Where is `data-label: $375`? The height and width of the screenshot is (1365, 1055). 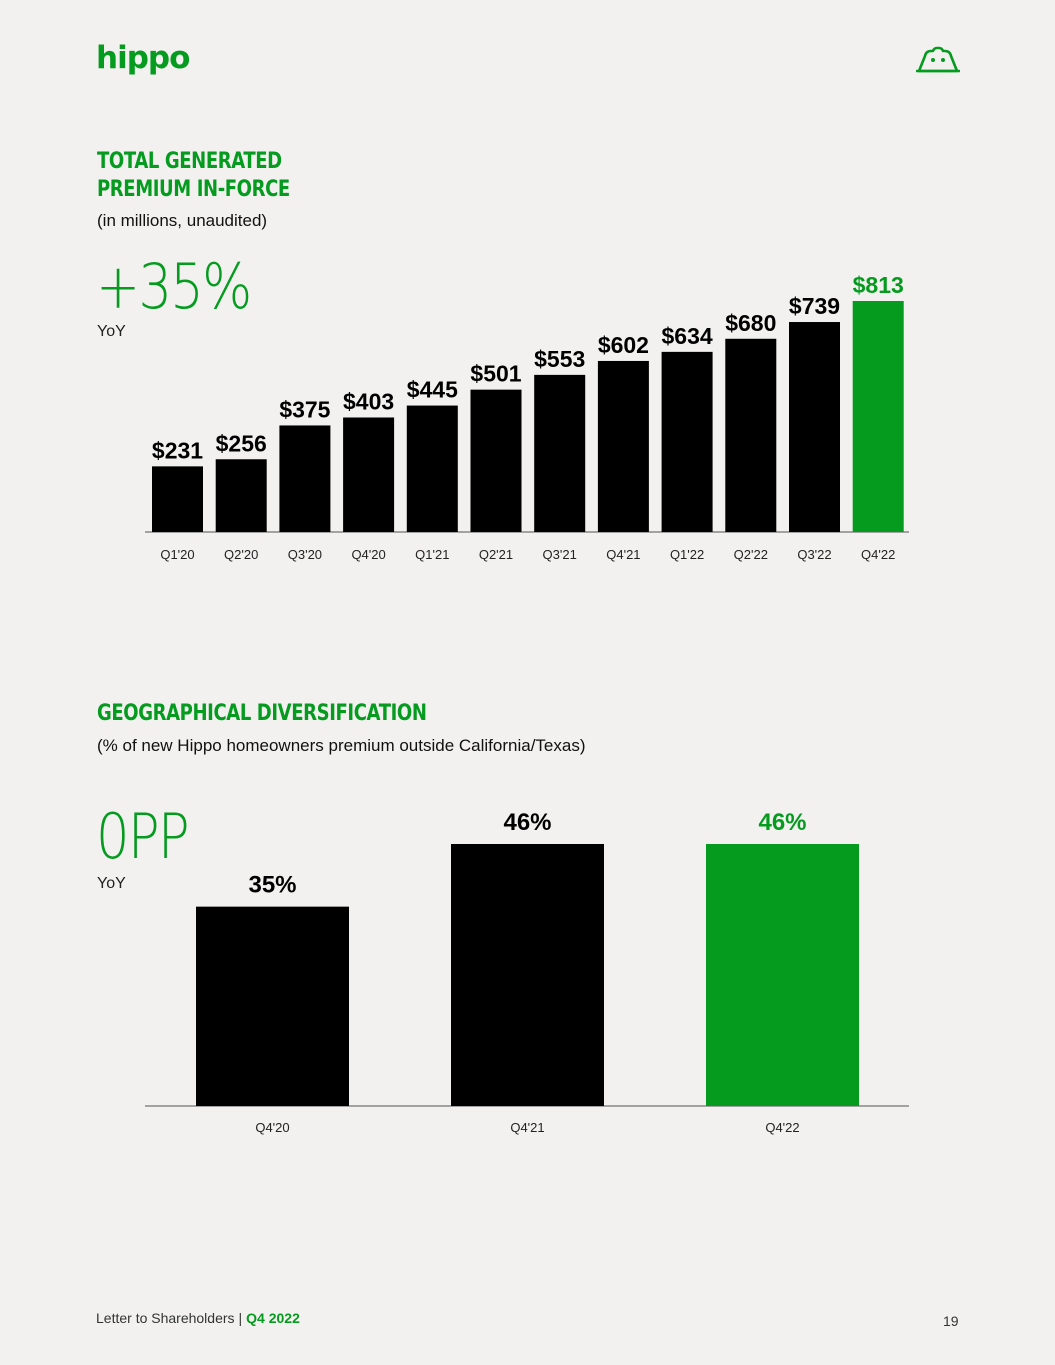
data-label: $375 is located at coordinates (304, 409).